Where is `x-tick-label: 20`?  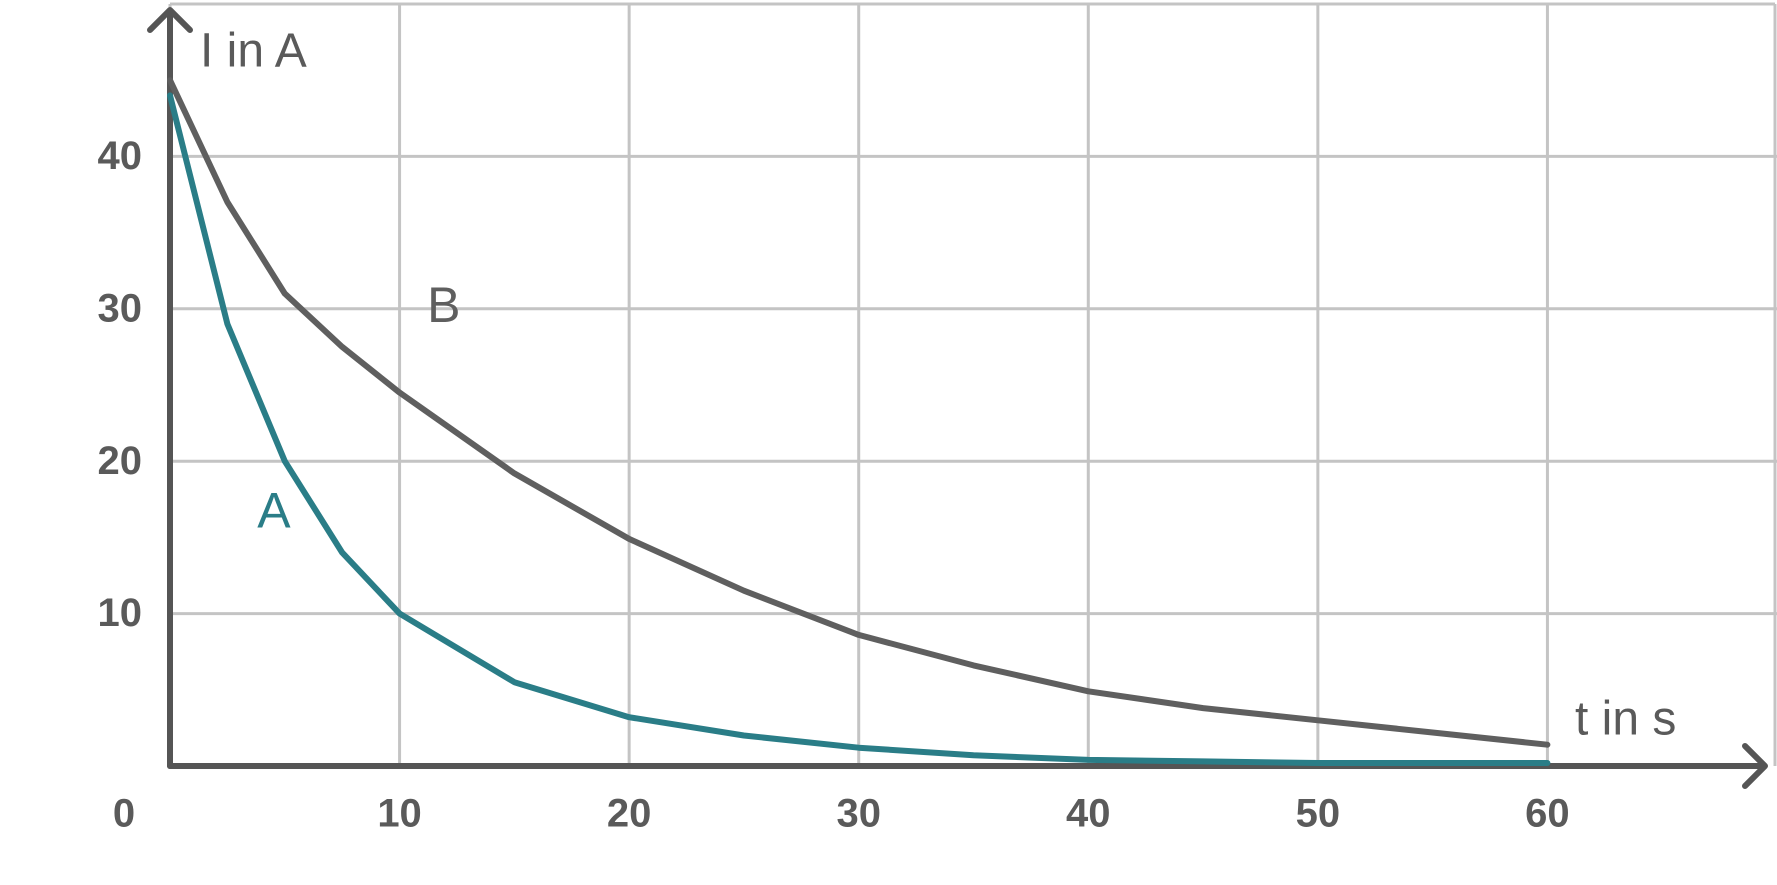 x-tick-label: 20 is located at coordinates (629, 814).